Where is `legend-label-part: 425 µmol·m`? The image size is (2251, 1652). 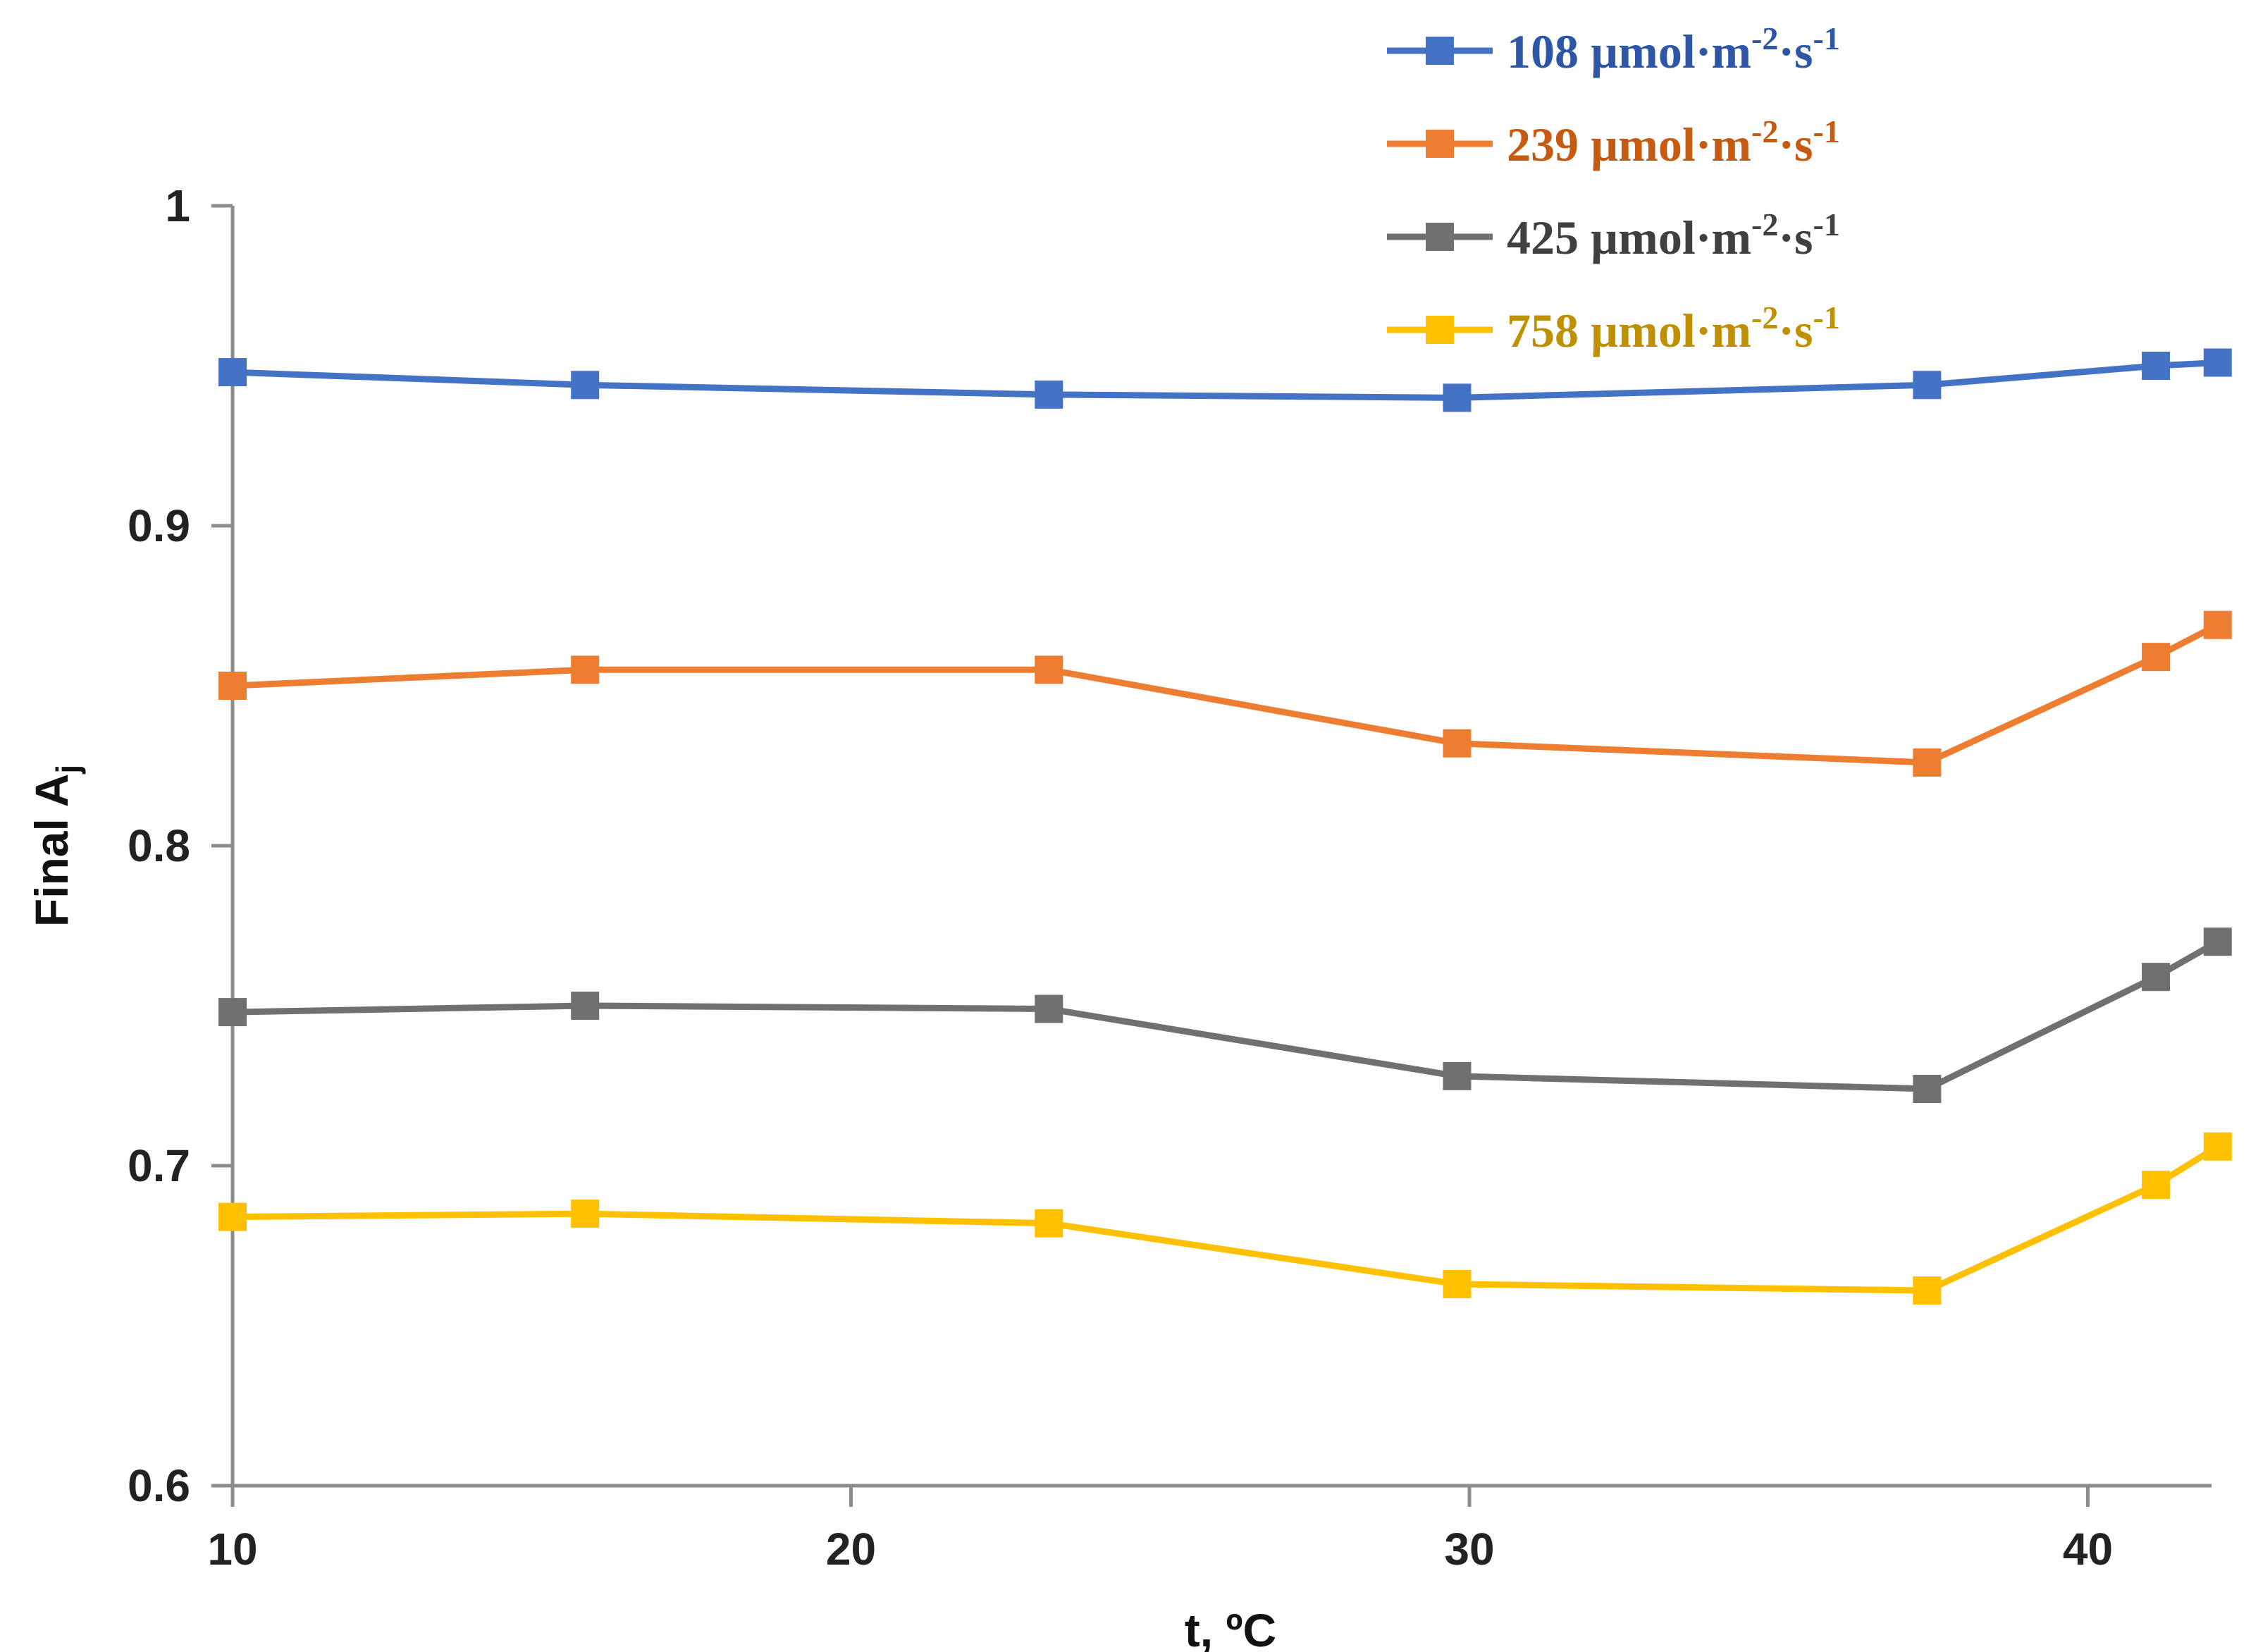
legend-label-part: 425 µmol·m is located at coordinates (1629, 237).